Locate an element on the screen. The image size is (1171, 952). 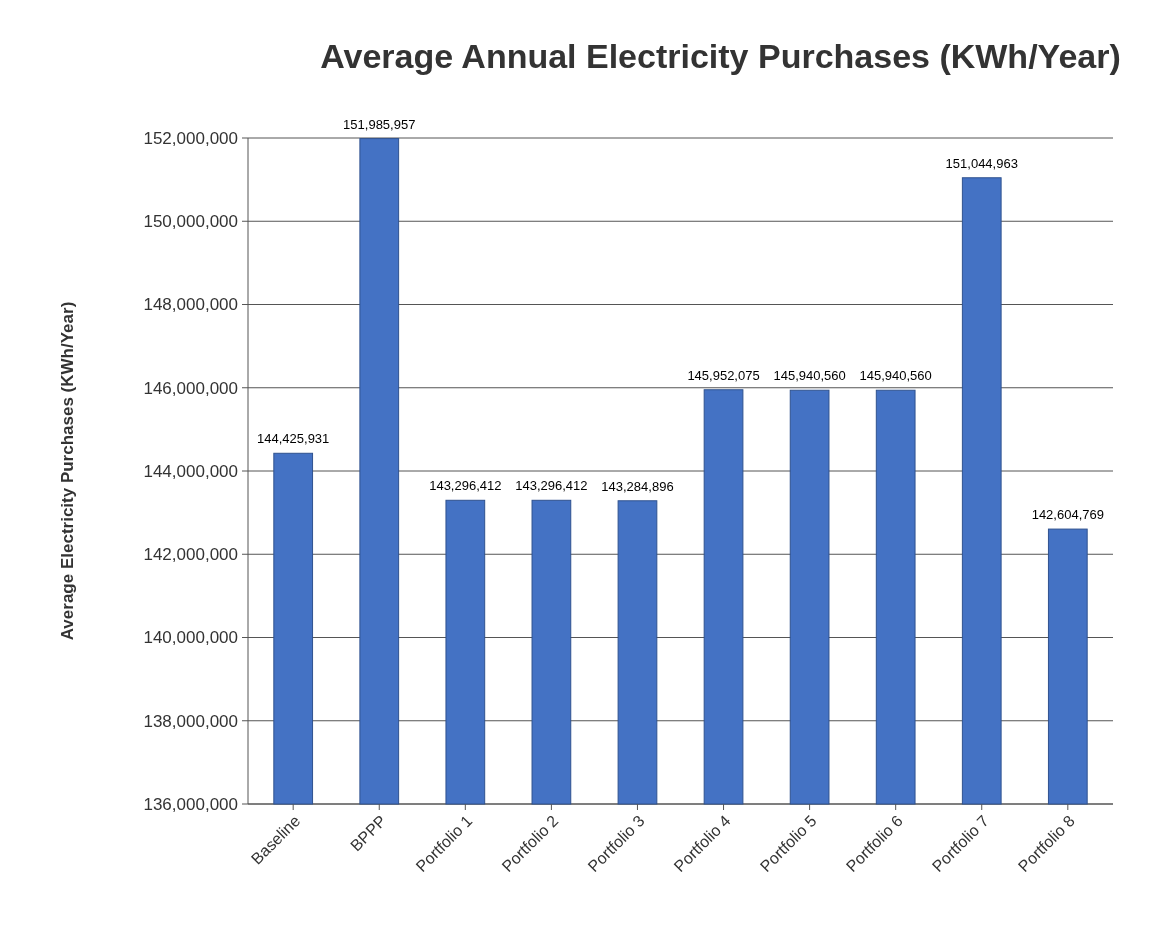
y-tick-label: 144,000,000 is located at coordinates (190, 471).